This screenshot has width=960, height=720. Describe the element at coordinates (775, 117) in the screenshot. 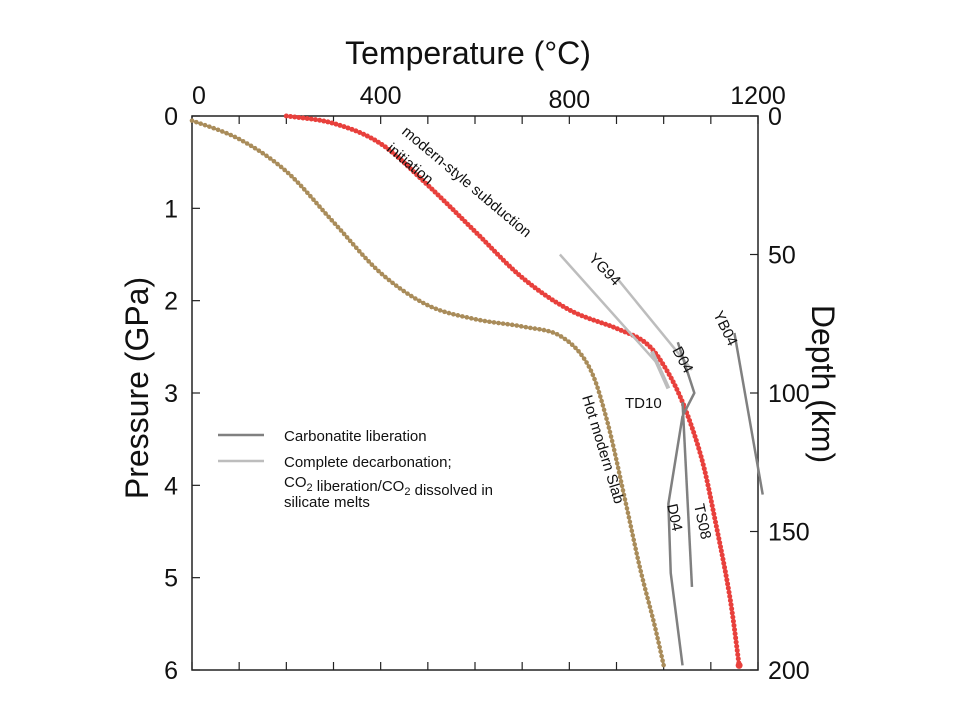

I see `y2-tick-label: 0` at that location.